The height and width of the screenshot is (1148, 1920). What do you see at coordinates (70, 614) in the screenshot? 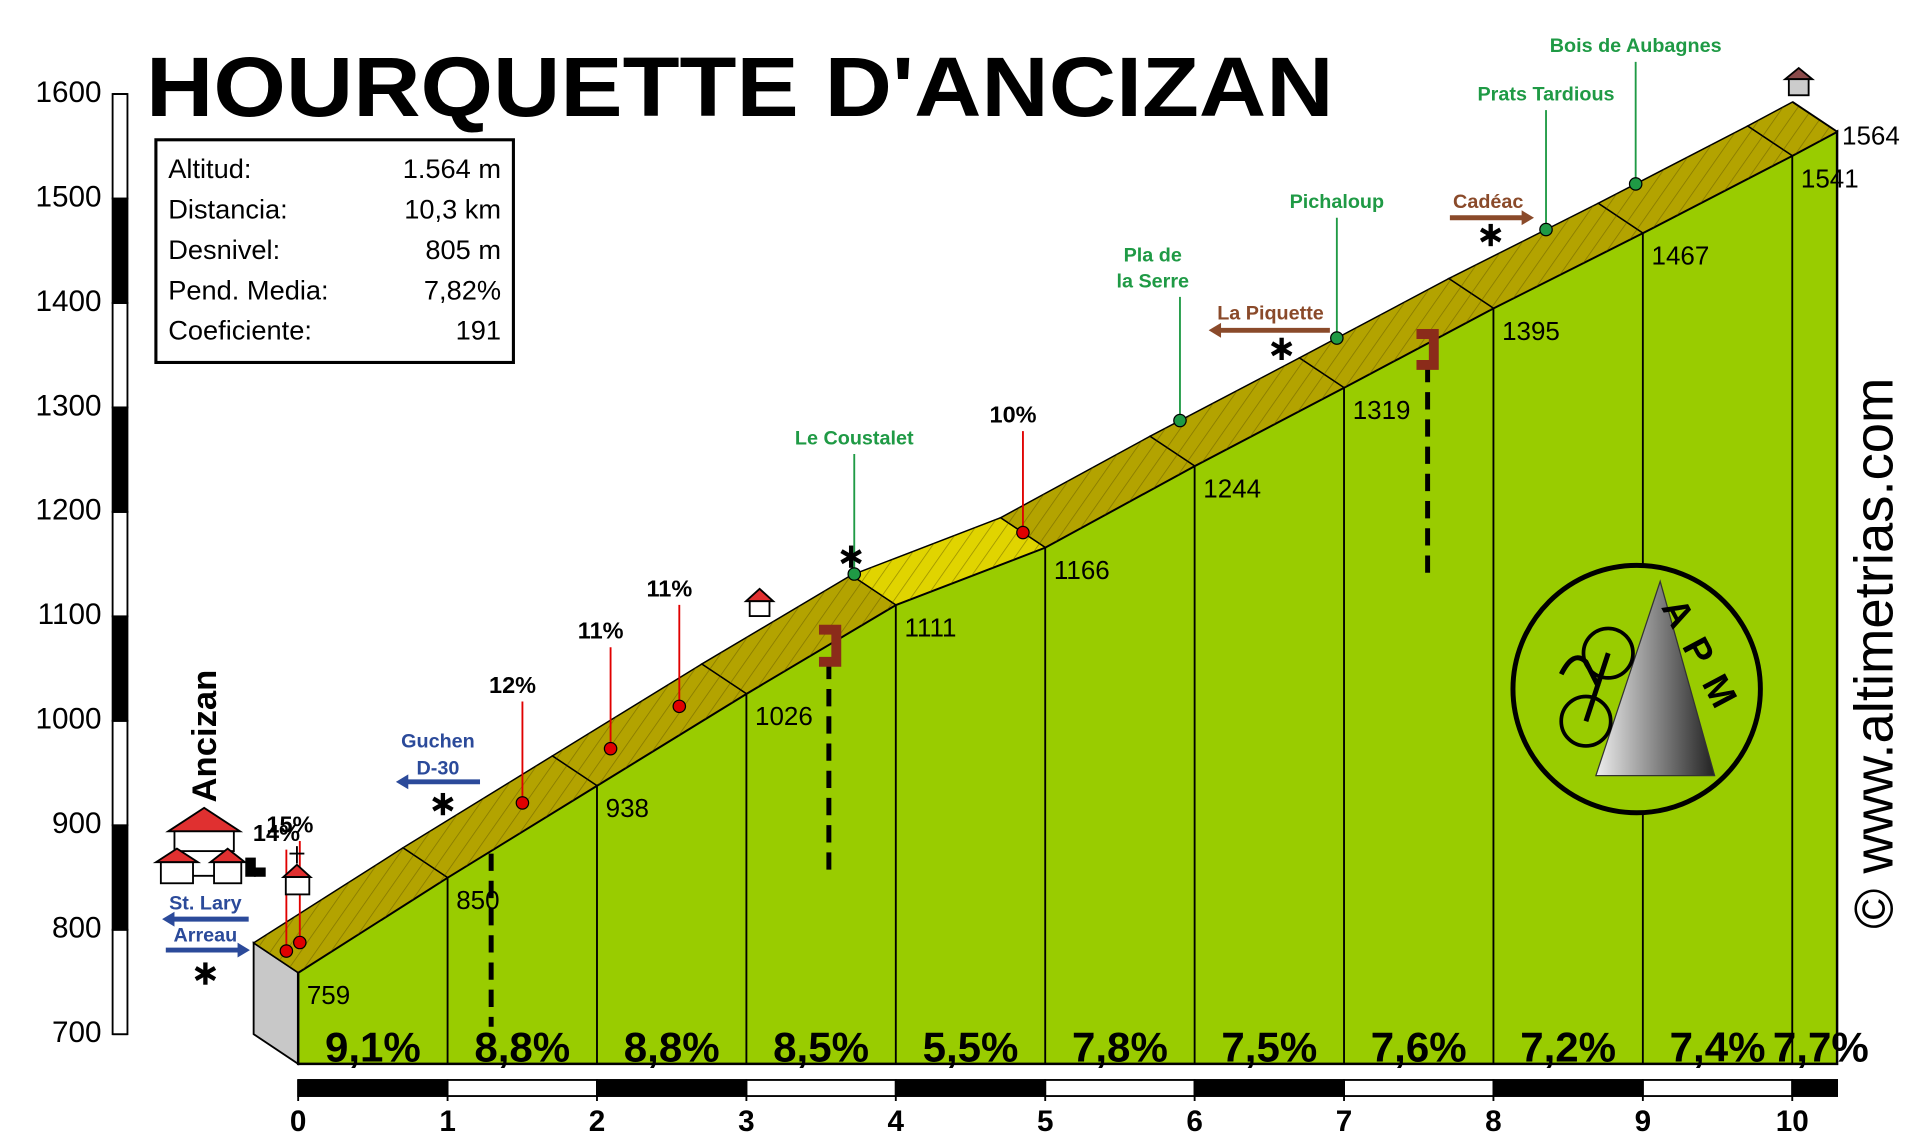
I see `y-tick-label: 1100` at bounding box center [70, 614].